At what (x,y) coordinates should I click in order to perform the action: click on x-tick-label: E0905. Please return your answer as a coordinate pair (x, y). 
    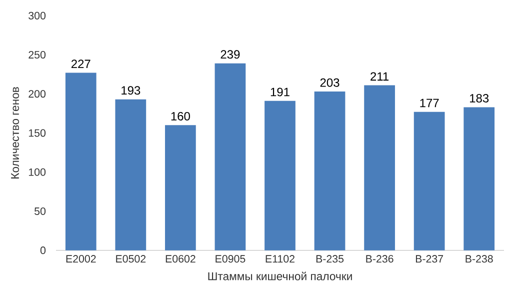
    Looking at the image, I should click on (231, 259).